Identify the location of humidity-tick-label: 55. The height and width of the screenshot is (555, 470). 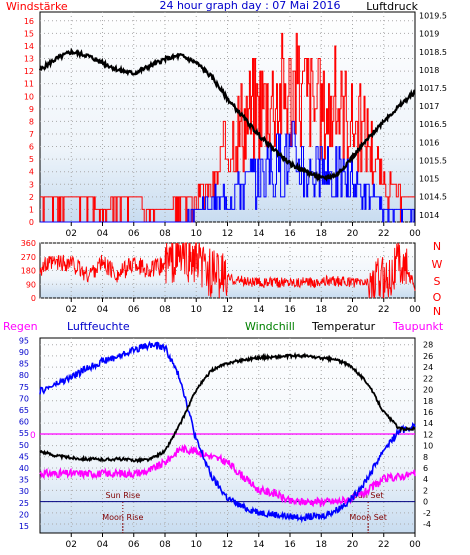
(24, 433).